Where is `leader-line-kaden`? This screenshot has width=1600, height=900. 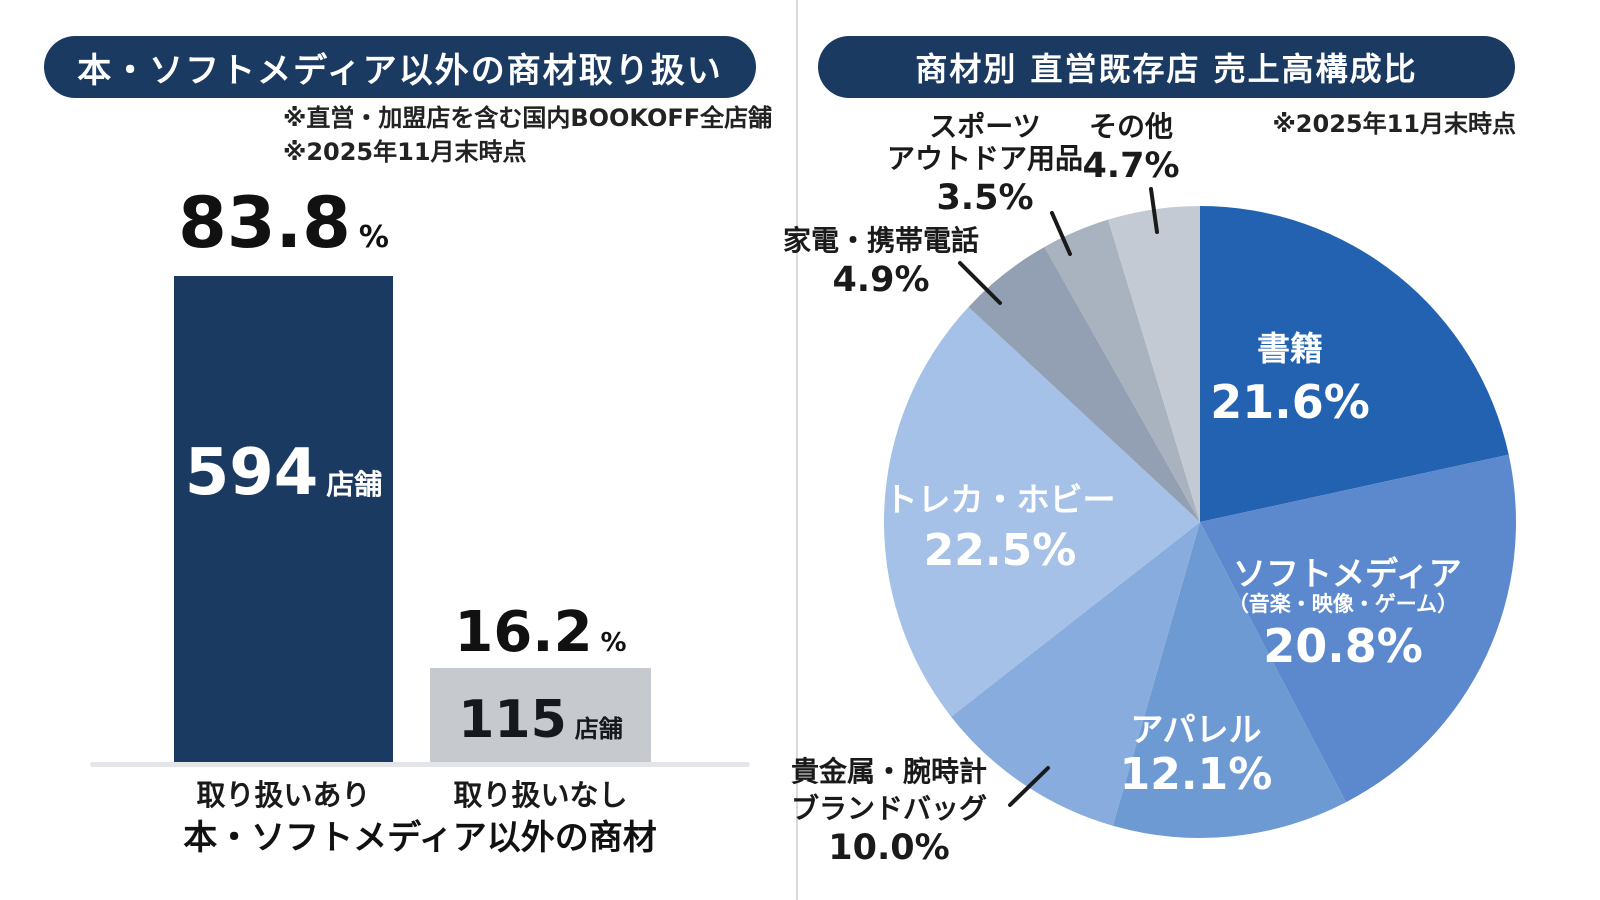 leader-line-kaden is located at coordinates (980, 283).